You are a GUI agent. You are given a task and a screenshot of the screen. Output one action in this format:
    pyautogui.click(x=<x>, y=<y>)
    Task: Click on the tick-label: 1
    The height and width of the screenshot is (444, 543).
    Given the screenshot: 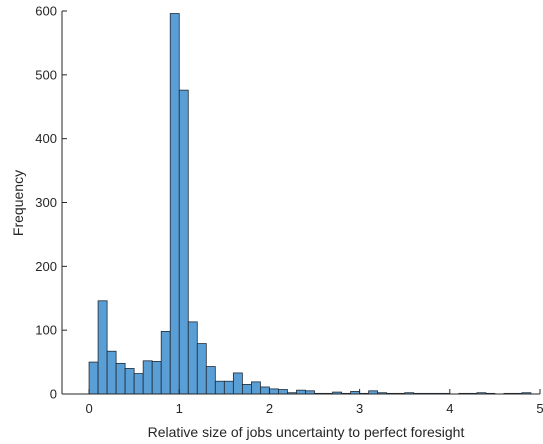 What is the action you would take?
    pyautogui.click(x=179, y=408)
    